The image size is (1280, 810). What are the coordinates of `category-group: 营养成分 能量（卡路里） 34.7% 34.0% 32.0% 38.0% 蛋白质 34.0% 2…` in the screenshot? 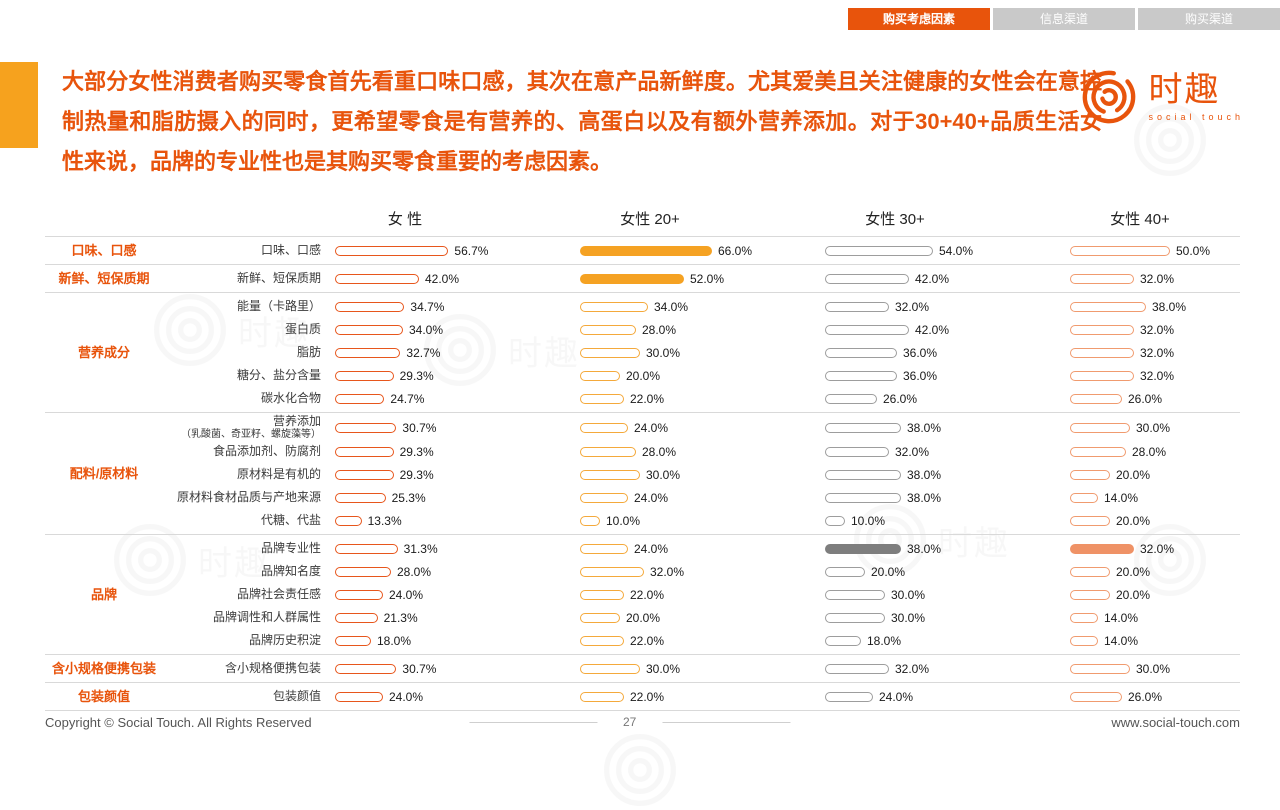 It's located at (642, 352).